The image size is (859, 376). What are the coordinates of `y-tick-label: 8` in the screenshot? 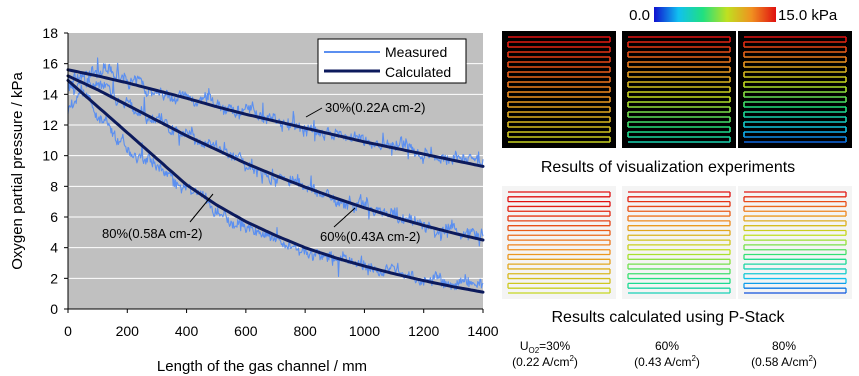 It's located at (54, 186).